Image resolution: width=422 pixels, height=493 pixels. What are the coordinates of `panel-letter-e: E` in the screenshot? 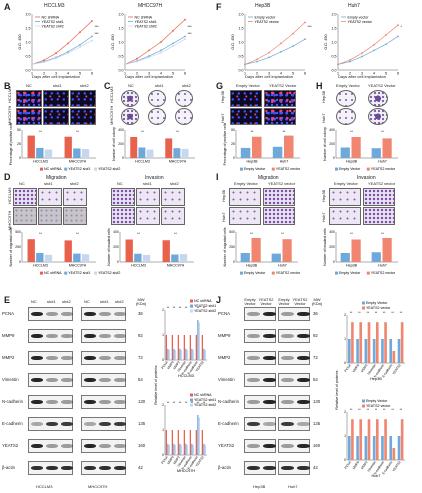 It's located at (7, 300).